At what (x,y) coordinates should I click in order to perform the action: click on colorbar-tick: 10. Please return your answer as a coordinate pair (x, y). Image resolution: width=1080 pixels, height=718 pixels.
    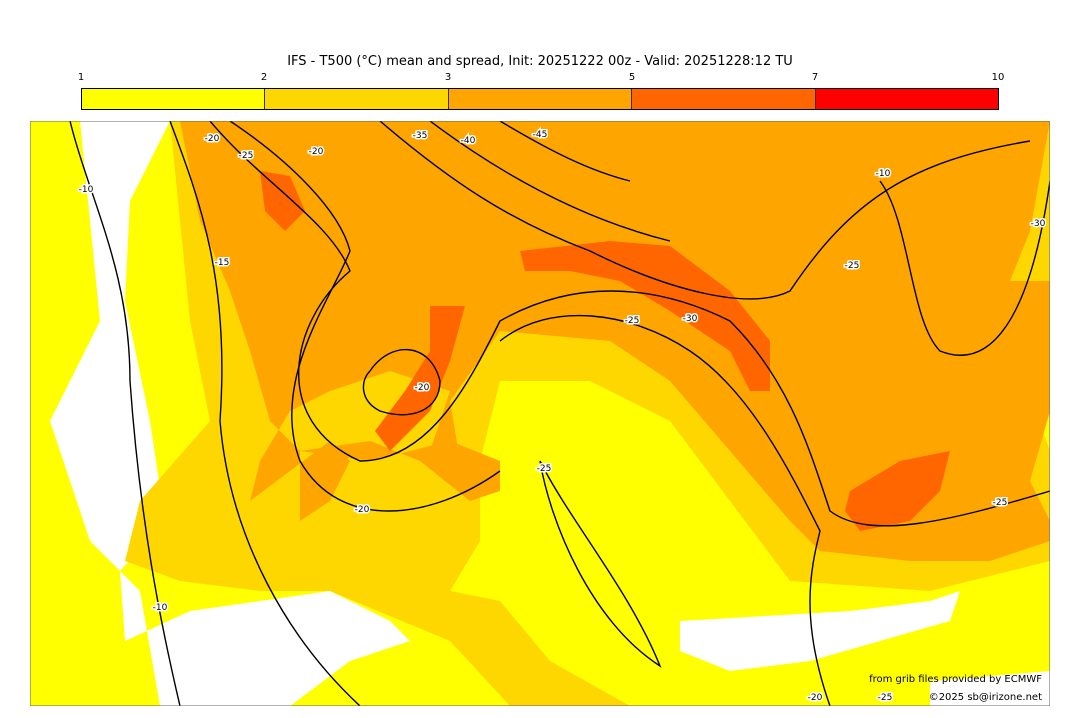
    Looking at the image, I should click on (998, 77).